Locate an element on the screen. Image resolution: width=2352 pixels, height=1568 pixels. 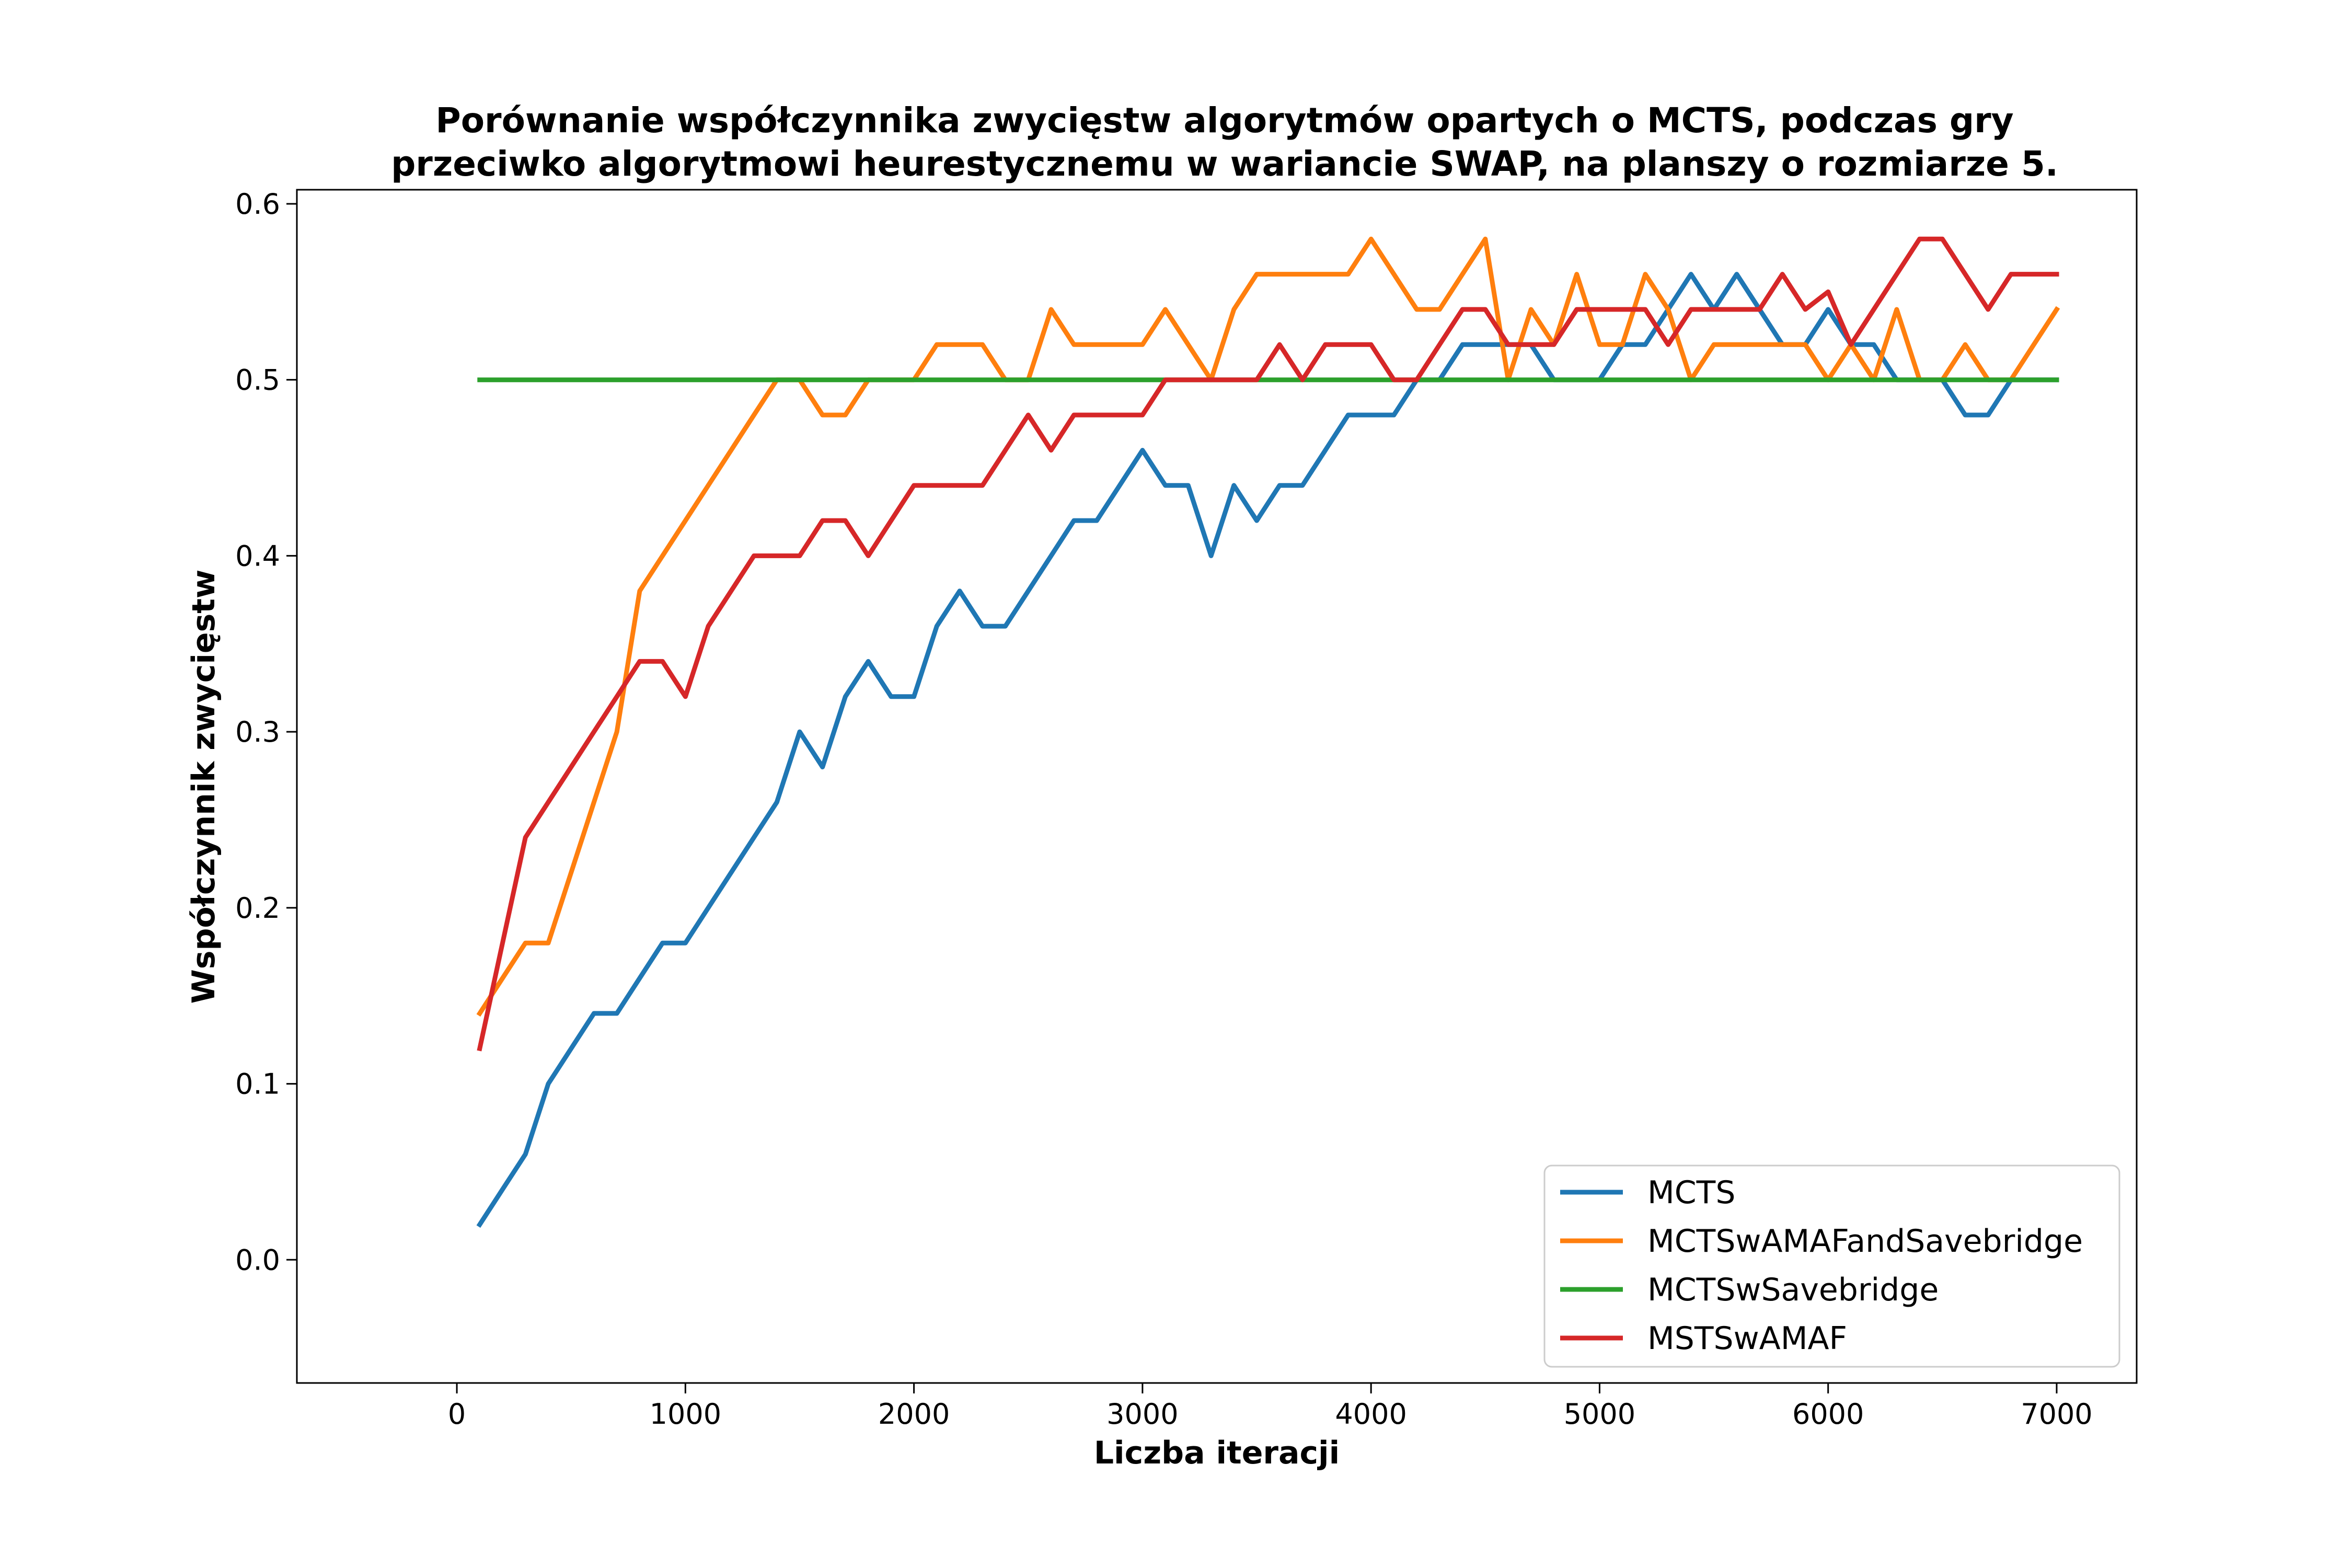
y-axis: 0.0 0.1 0.2 0.3 0.4 0.5 0.6 is located at coordinates (266, 732).